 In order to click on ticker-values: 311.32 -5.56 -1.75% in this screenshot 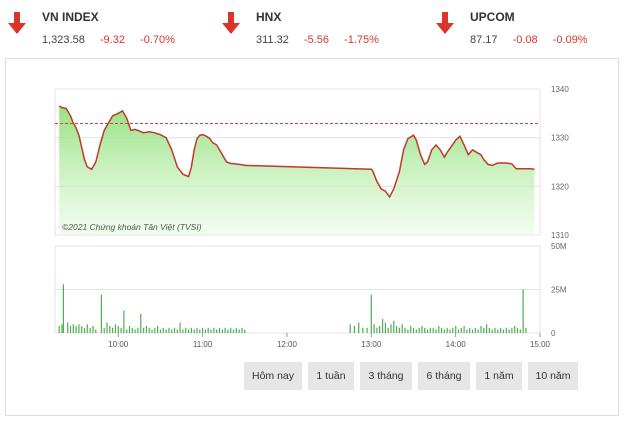, I will do `click(323, 40)`.